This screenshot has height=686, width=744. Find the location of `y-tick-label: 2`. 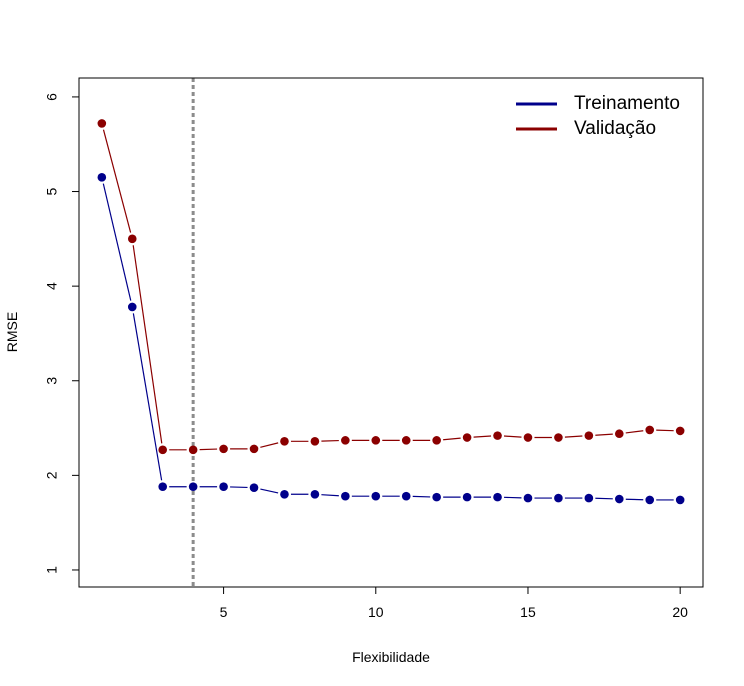

y-tick-label: 2 is located at coordinates (52, 475).